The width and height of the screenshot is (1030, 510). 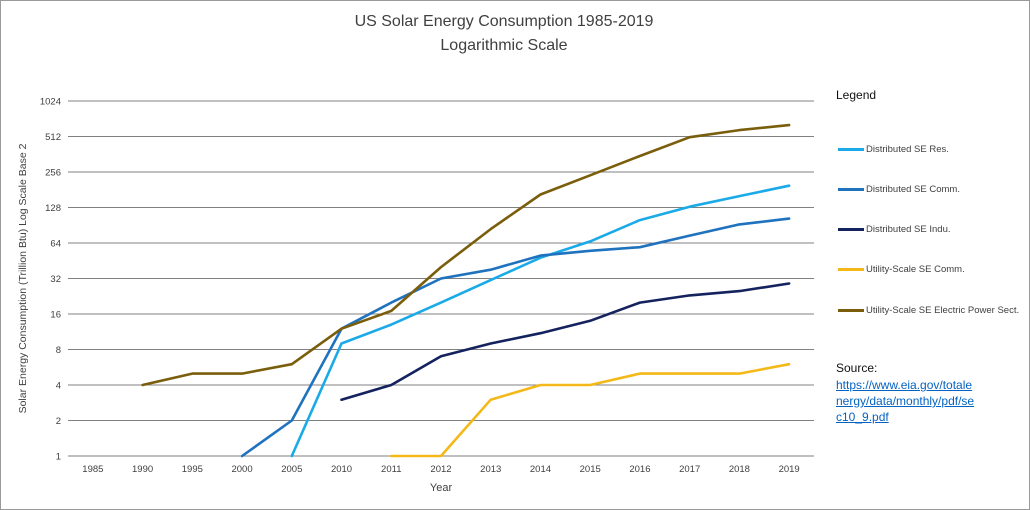 What do you see at coordinates (55, 244) in the screenshot?
I see `y-tick-label: 64` at bounding box center [55, 244].